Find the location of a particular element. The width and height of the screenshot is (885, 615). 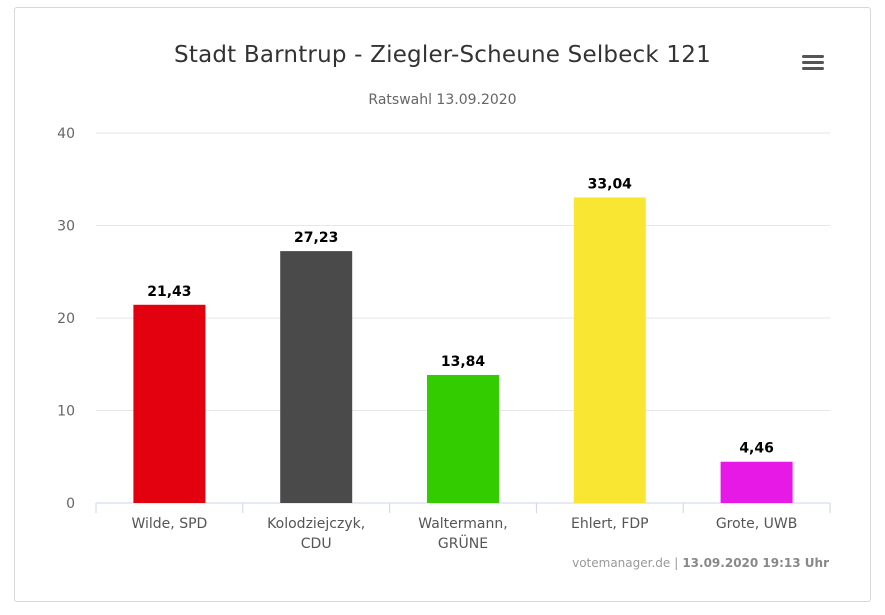

y-tick-label: 40 is located at coordinates (66, 134).